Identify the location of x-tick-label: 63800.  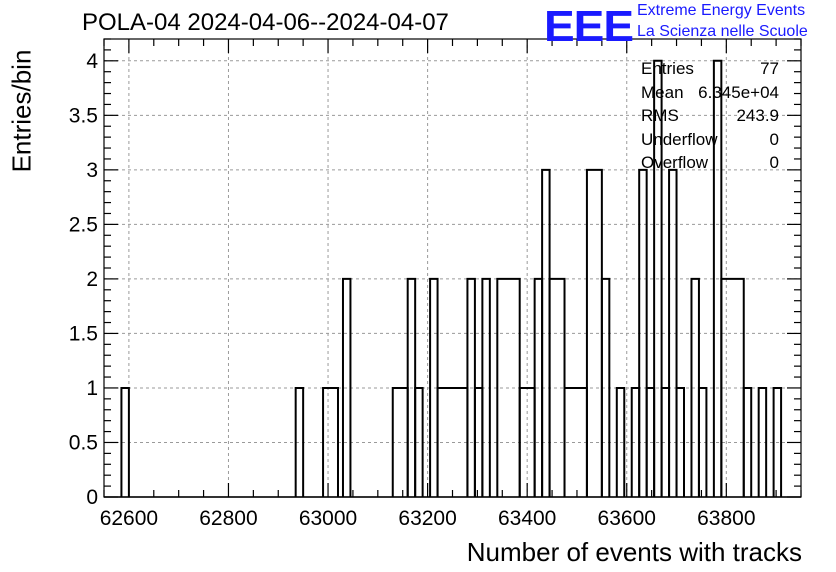
(726, 518).